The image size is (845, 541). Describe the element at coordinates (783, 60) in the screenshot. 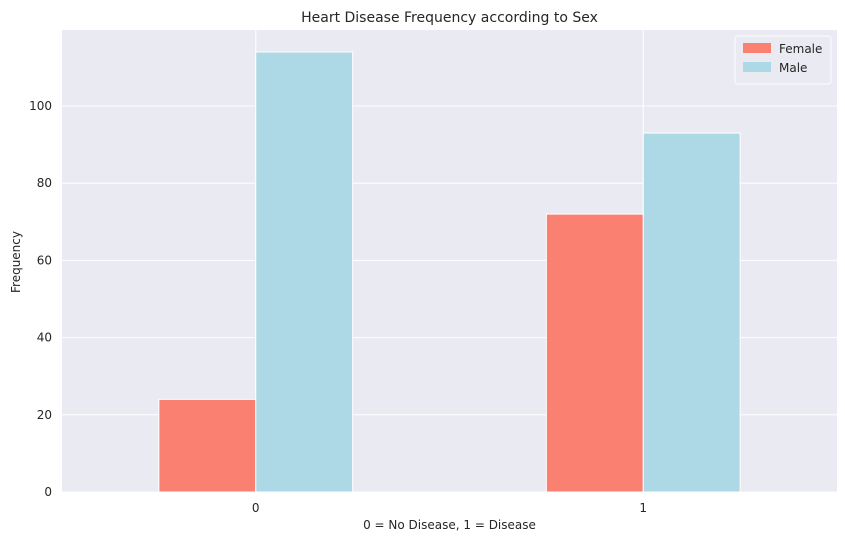

I see `legend: Female Male` at that location.